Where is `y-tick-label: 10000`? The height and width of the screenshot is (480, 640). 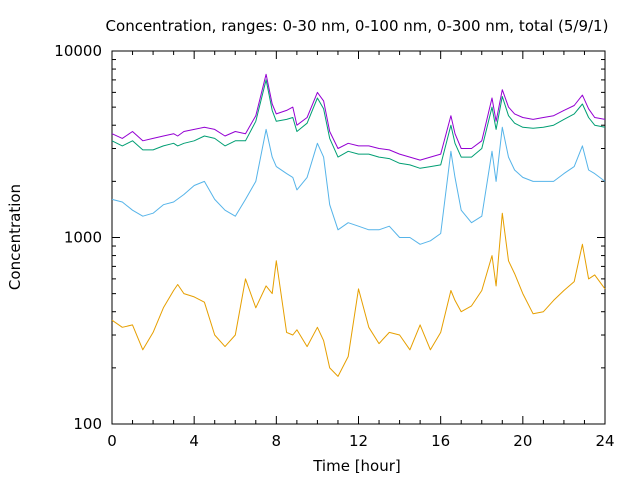 y-tick-label: 10000 is located at coordinates (78, 51).